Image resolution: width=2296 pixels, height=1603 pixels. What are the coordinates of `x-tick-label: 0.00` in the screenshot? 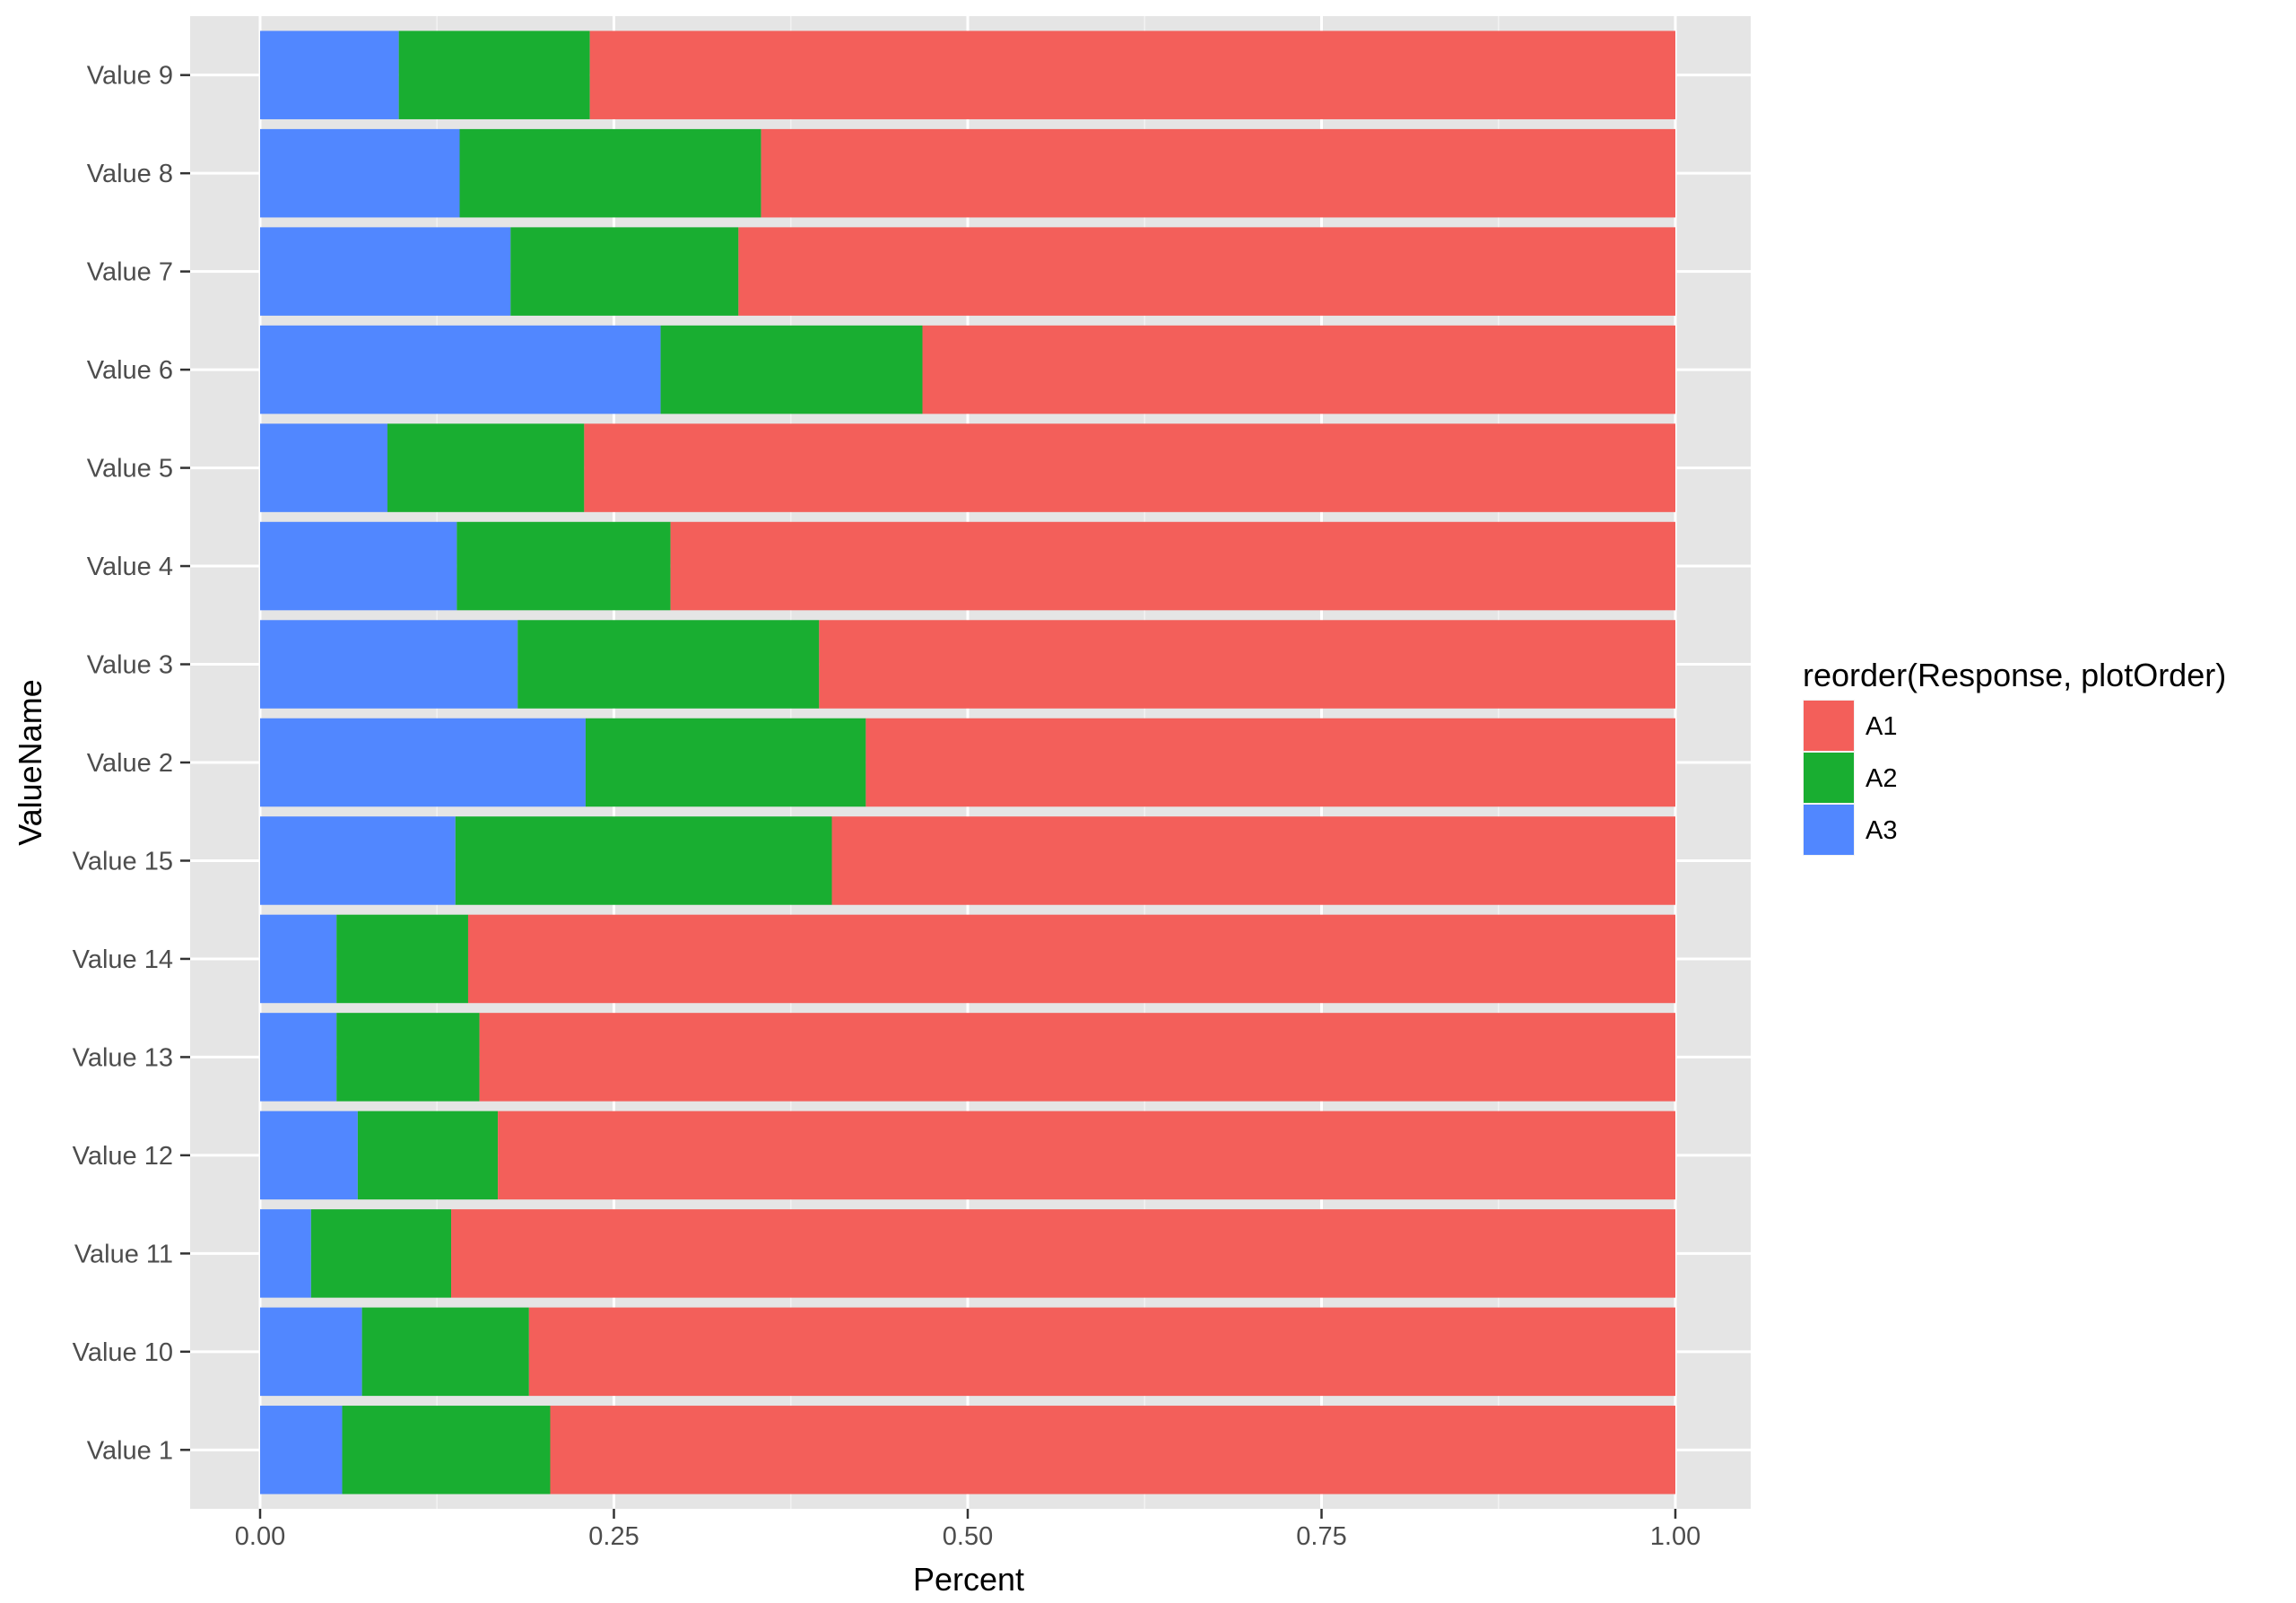 It's located at (260, 1537).